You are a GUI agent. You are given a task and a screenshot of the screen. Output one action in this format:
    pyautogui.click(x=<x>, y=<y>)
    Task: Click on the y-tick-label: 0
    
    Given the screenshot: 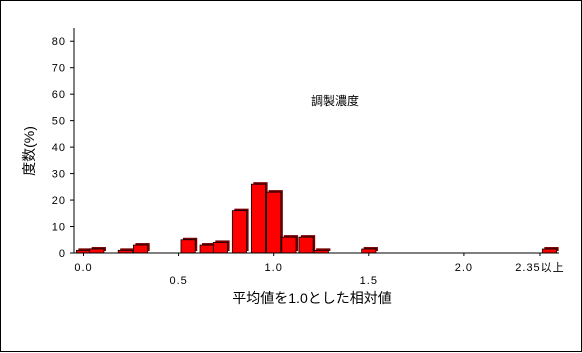 What is the action you would take?
    pyautogui.click(x=62, y=254)
    